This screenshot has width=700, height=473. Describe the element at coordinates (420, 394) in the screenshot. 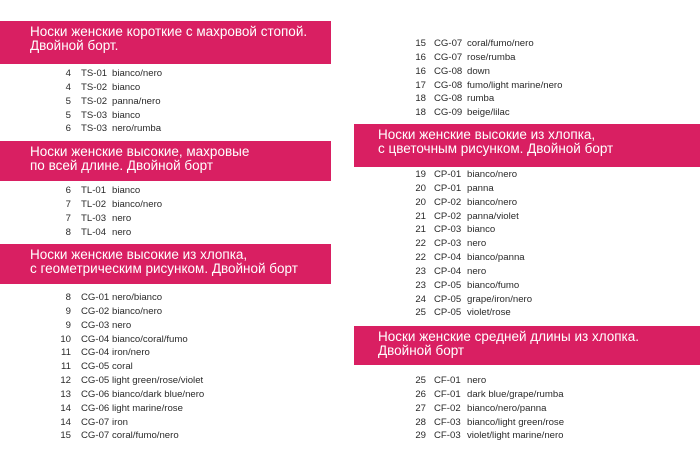

I see `item-size: 26` at that location.